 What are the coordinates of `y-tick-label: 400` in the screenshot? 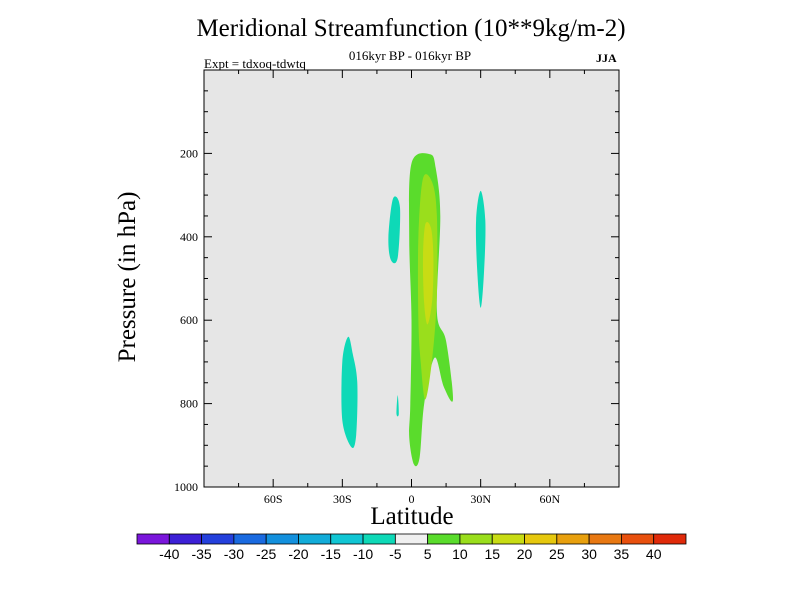 It's located at (189, 237).